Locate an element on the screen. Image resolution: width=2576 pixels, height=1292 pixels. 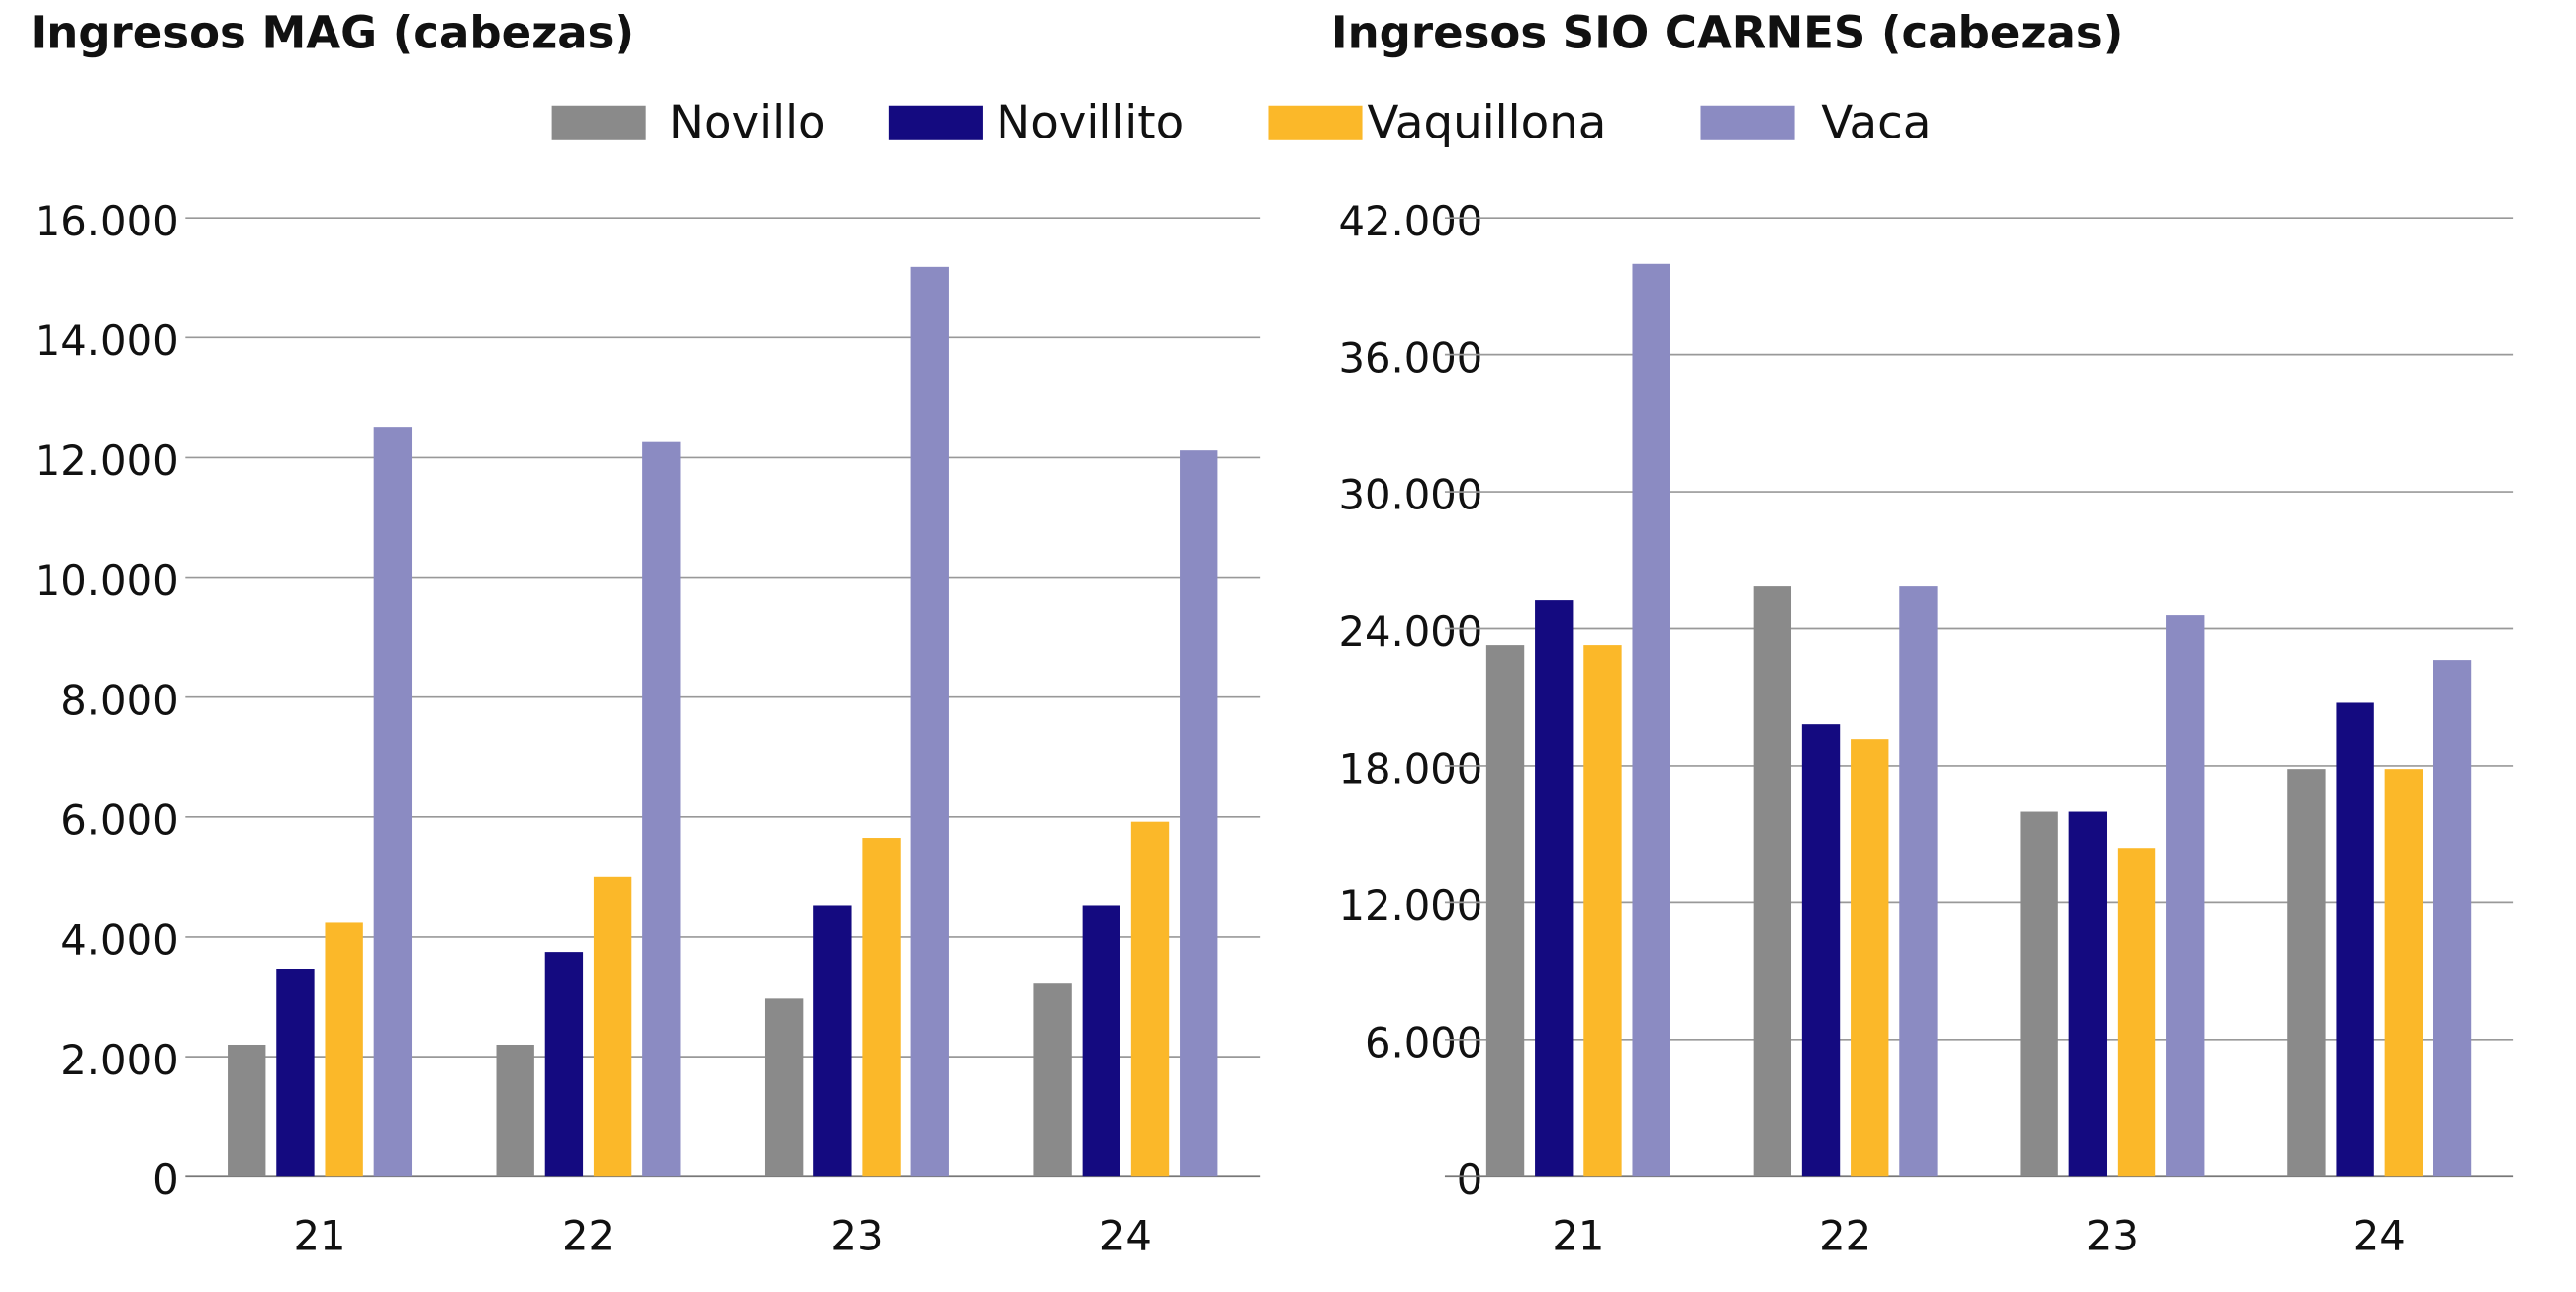
y-tick-label: 8.000 is located at coordinates (119, 700).